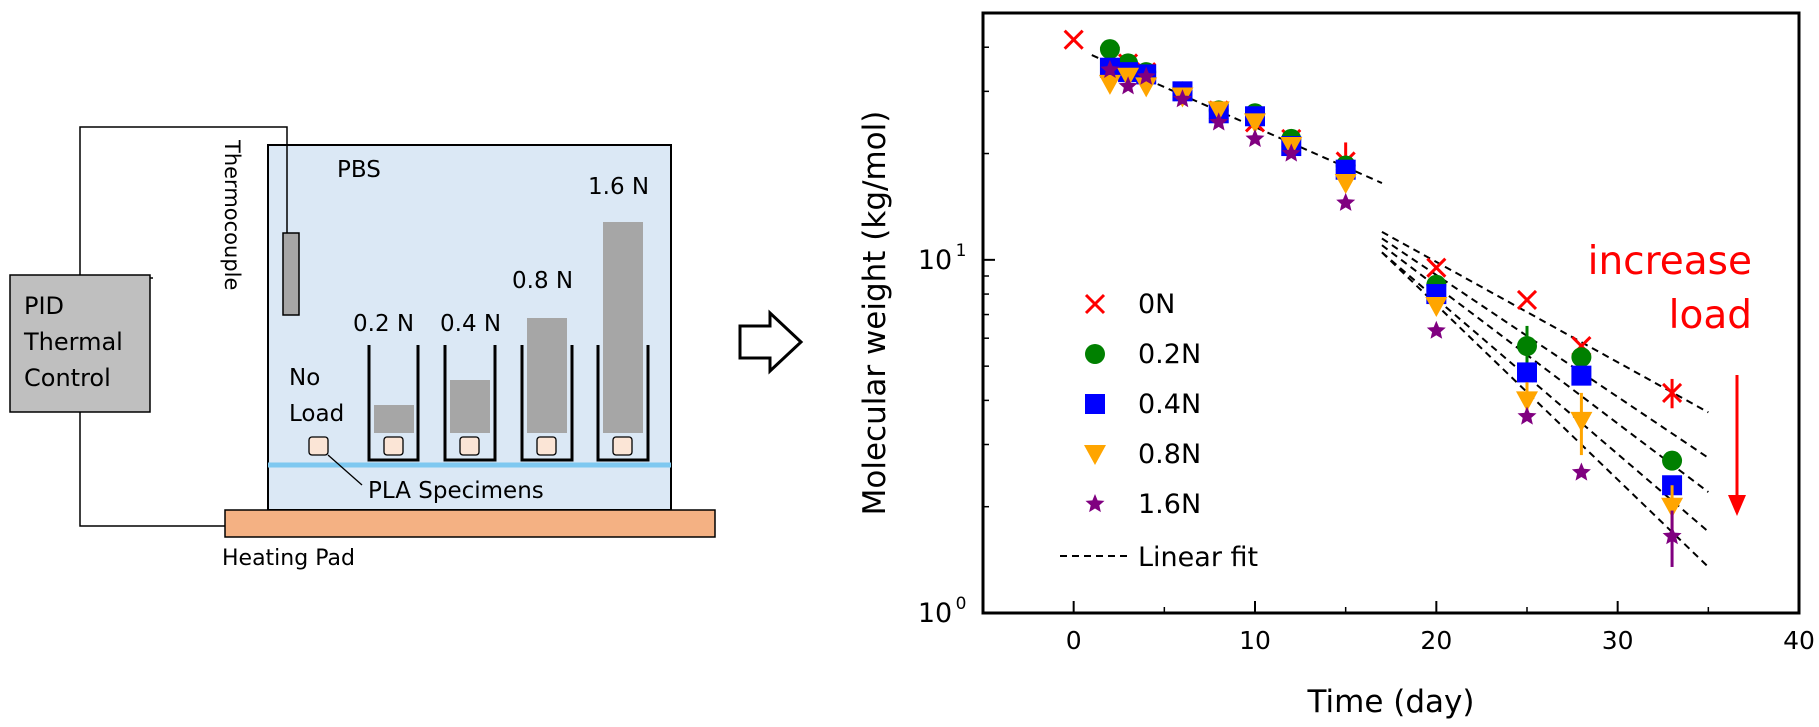 This screenshot has width=1819, height=727. I want to click on weight-1-6N, so click(623, 327).